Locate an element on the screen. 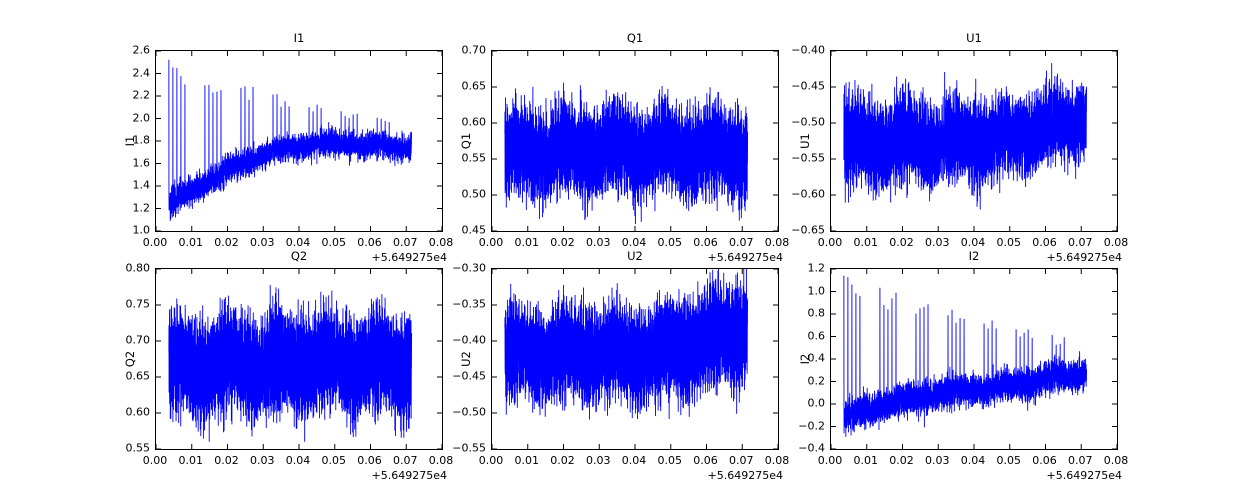 This screenshot has height=500, width=1250. y-tick-label: 0.50 is located at coordinates (474, 194).